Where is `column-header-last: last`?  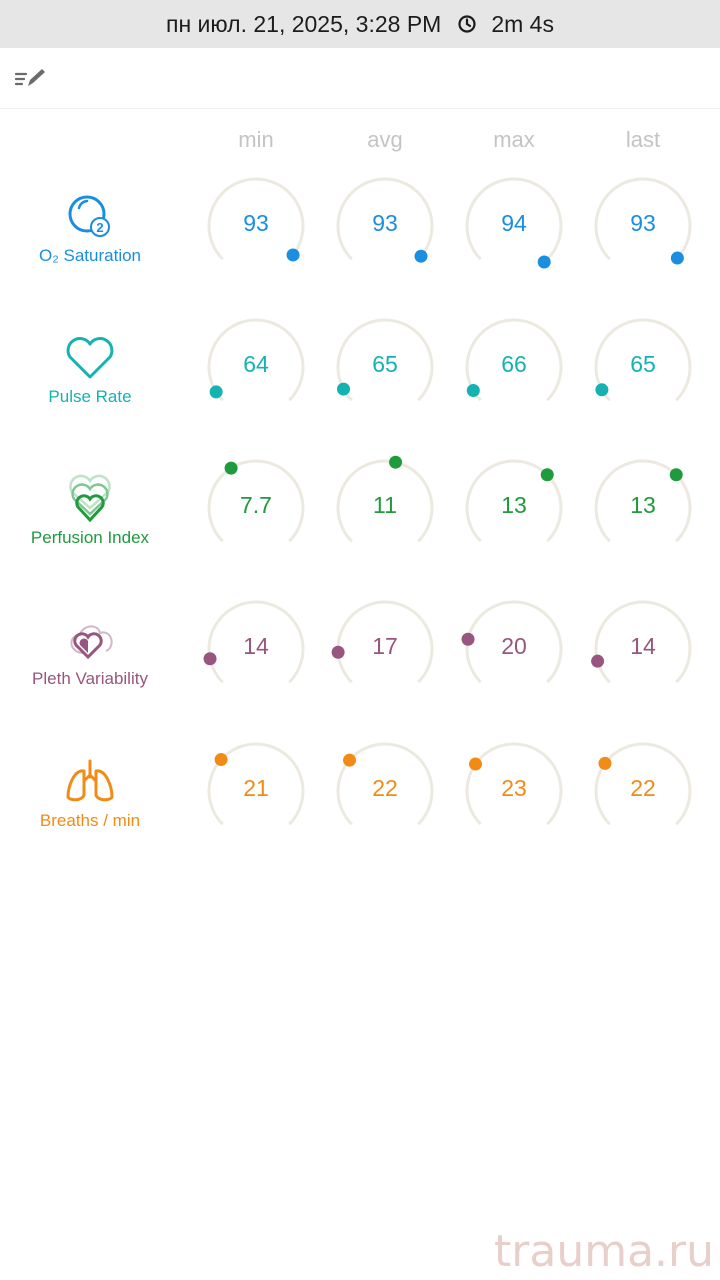 column-header-last: last is located at coordinates (643, 139).